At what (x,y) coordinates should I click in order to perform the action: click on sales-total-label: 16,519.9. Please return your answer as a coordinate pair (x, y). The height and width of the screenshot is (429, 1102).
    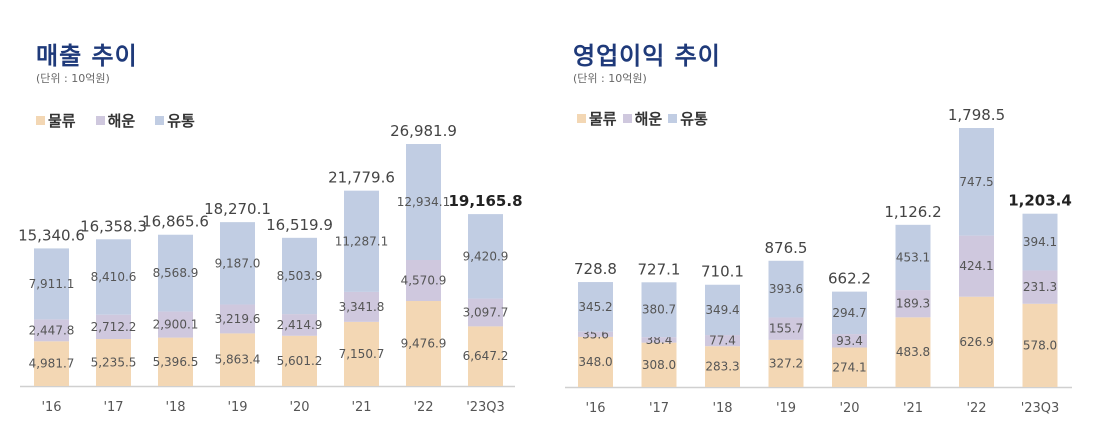
    Looking at the image, I should click on (299, 225).